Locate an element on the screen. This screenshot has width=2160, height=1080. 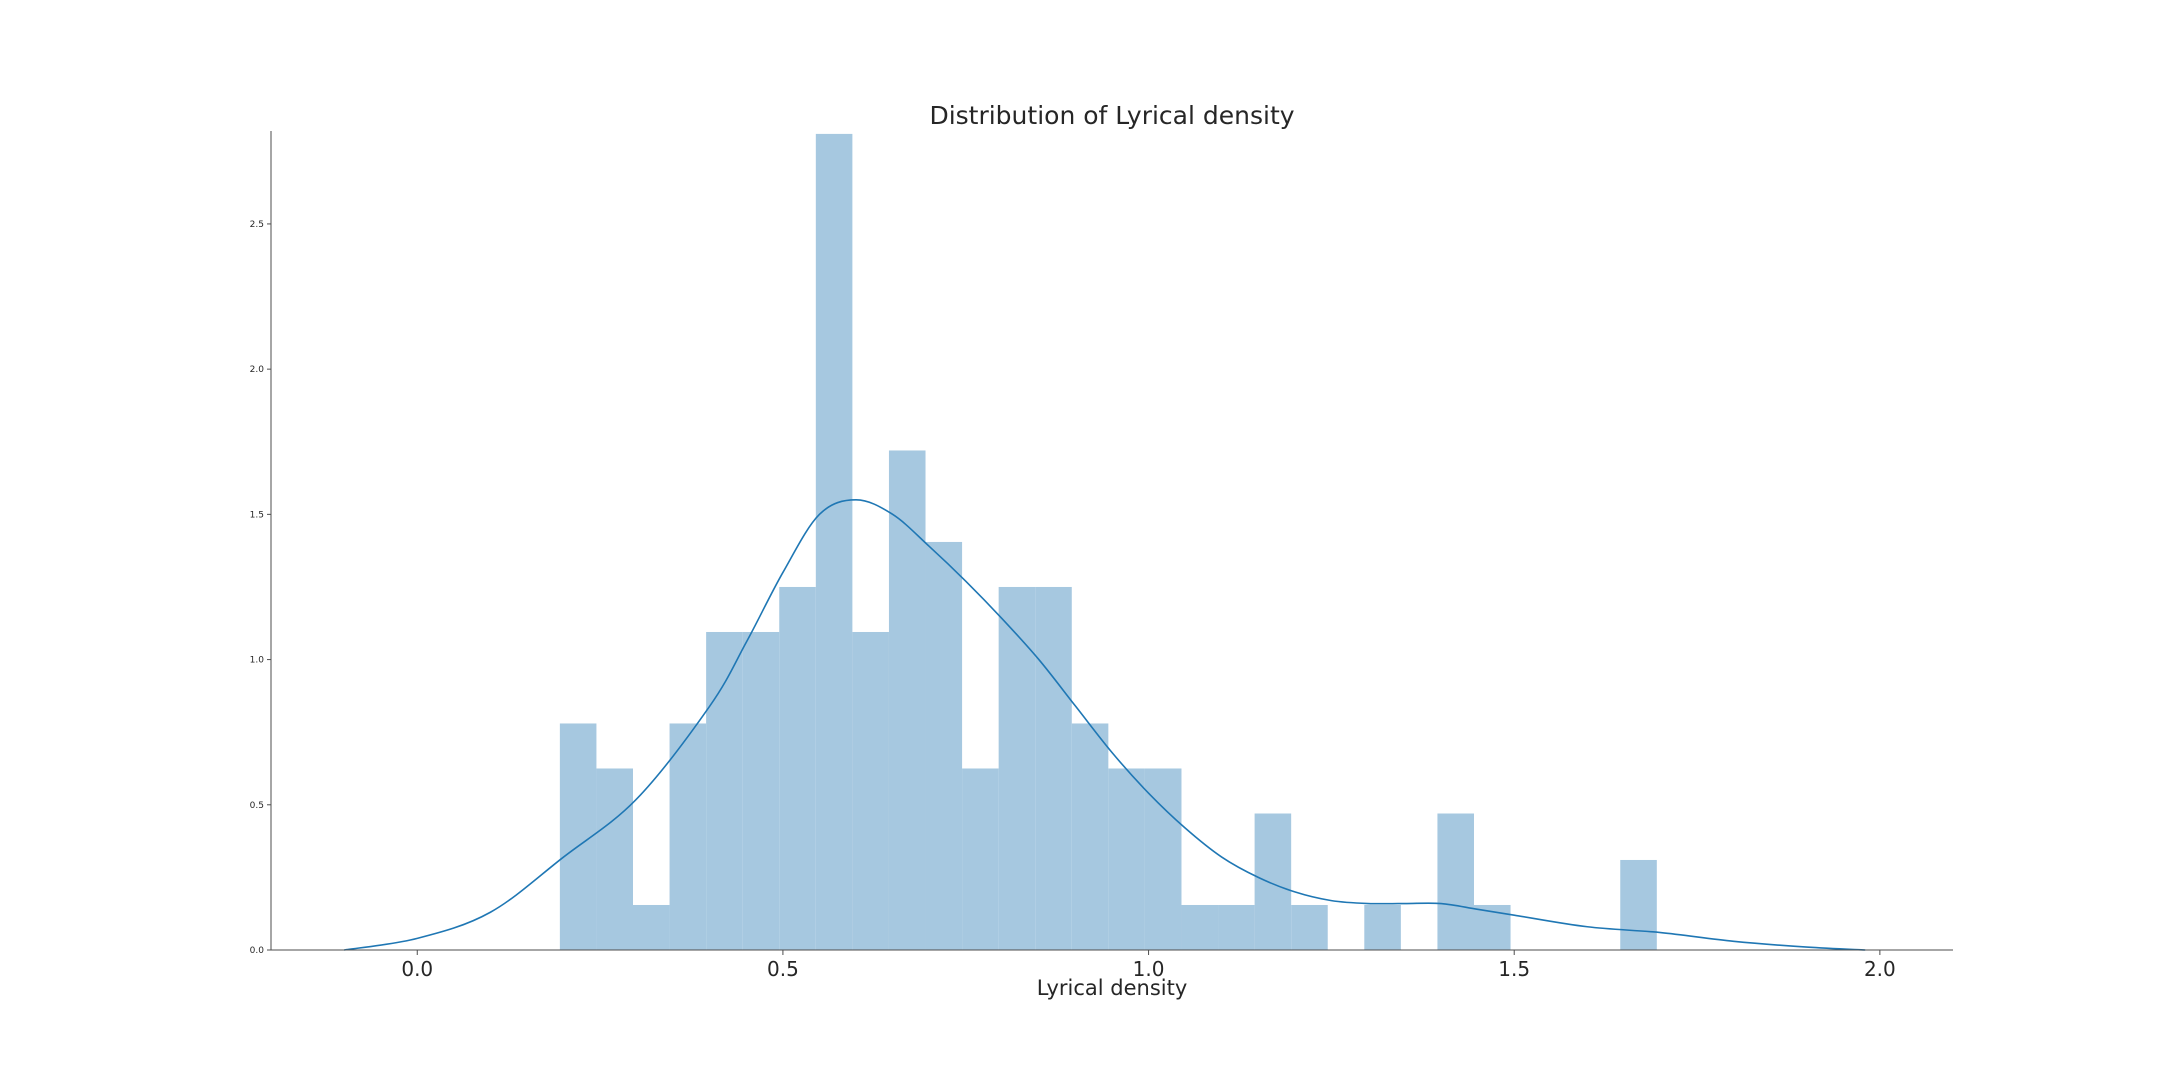
x-axis-ticks: 0.0 0.5 1.0 1.5 2.0 is located at coordinates (1148, 965).